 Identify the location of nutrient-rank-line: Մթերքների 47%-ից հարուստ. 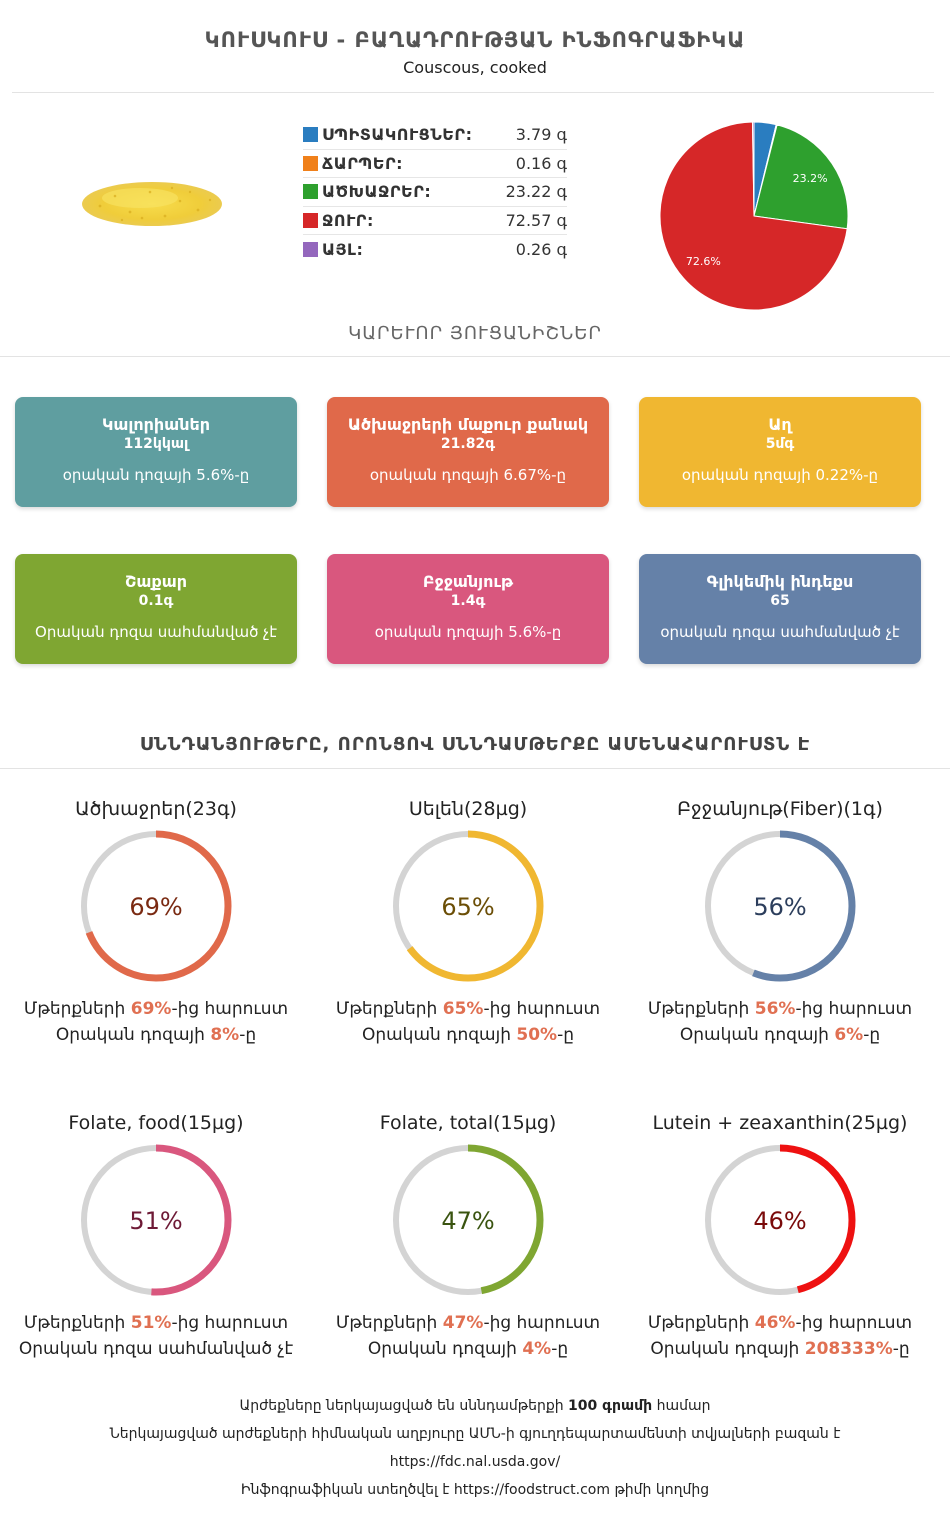
(468, 1323).